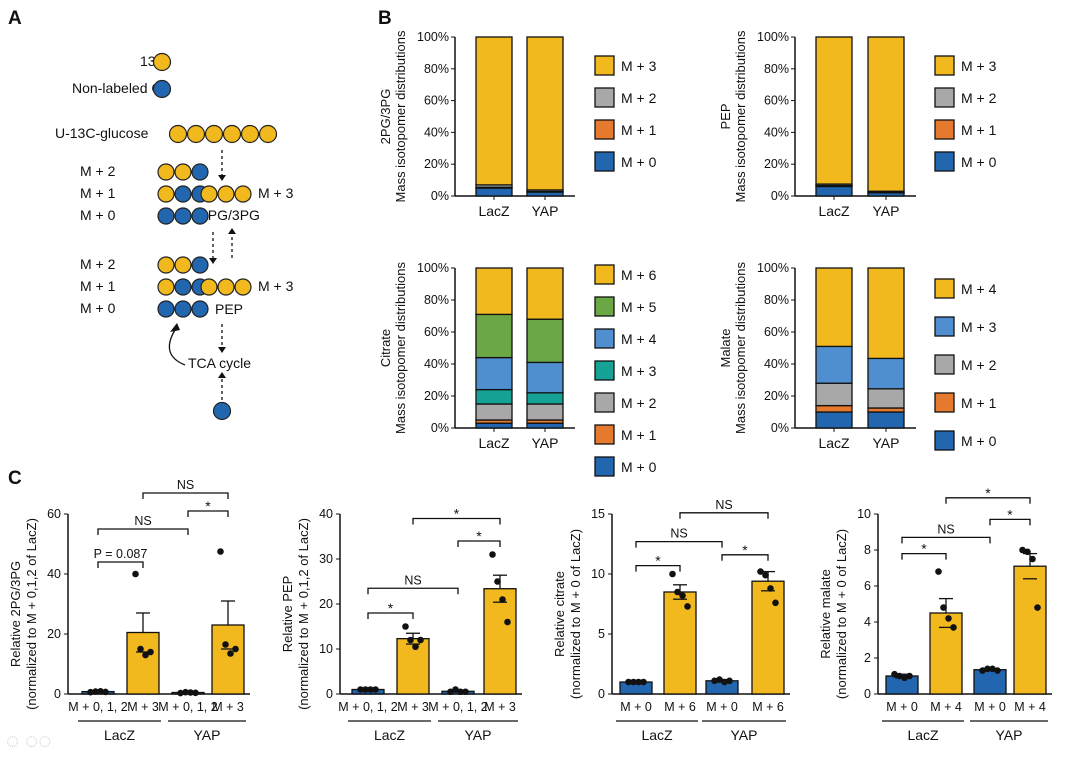  I want to click on significance-label: NS, so click(142, 521).